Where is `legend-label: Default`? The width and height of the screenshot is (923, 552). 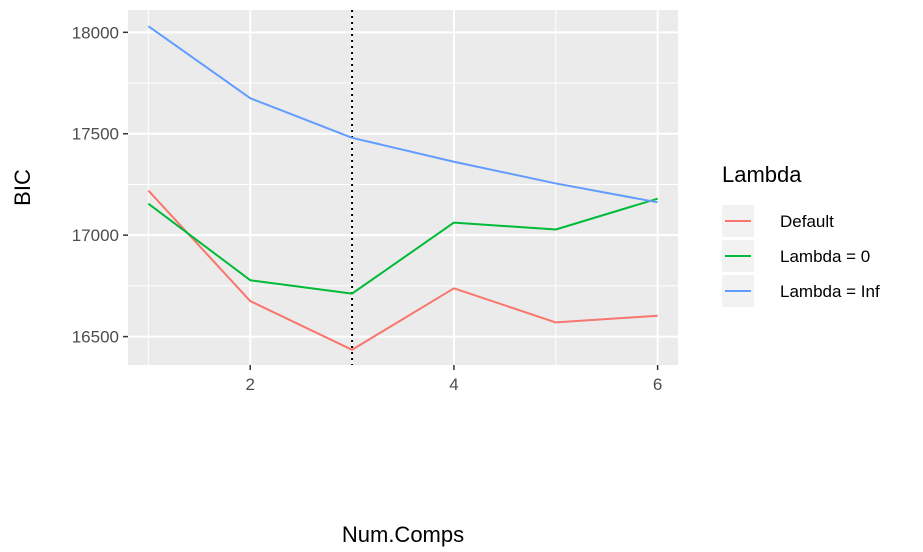
legend-label: Default is located at coordinates (807, 221).